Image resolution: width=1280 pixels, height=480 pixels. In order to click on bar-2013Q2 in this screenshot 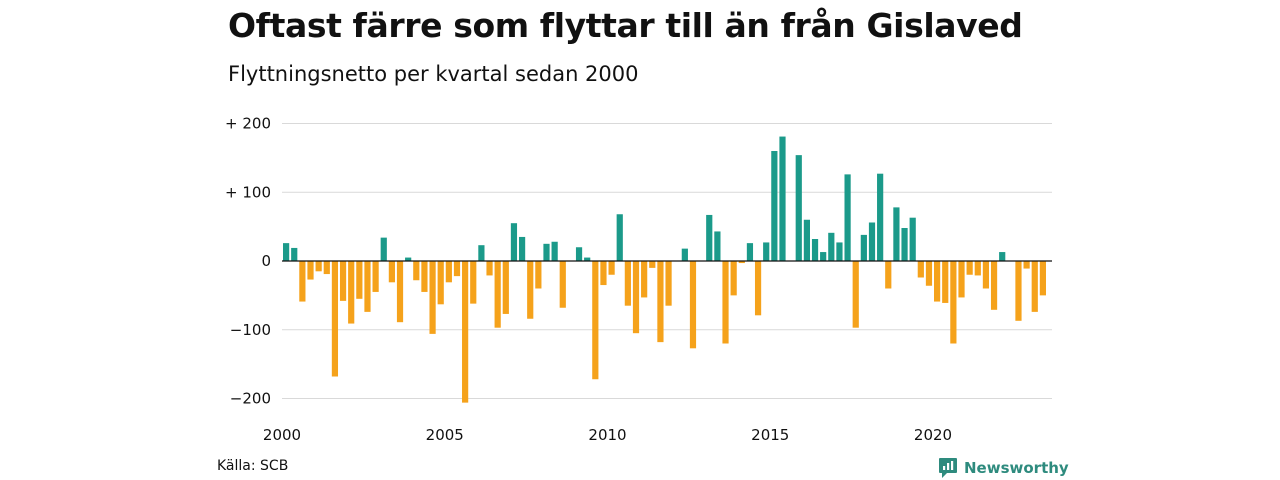, I will do `click(717, 246)`.